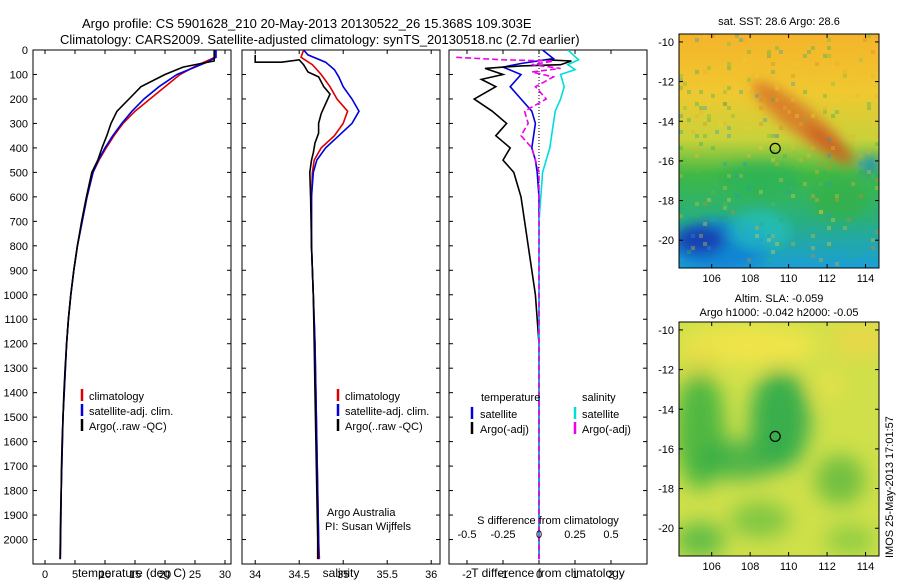 Image resolution: width=900 pixels, height=580 pixels. Describe the element at coordinates (467, 574) in the screenshot. I see `x-tick-label: -2` at that location.